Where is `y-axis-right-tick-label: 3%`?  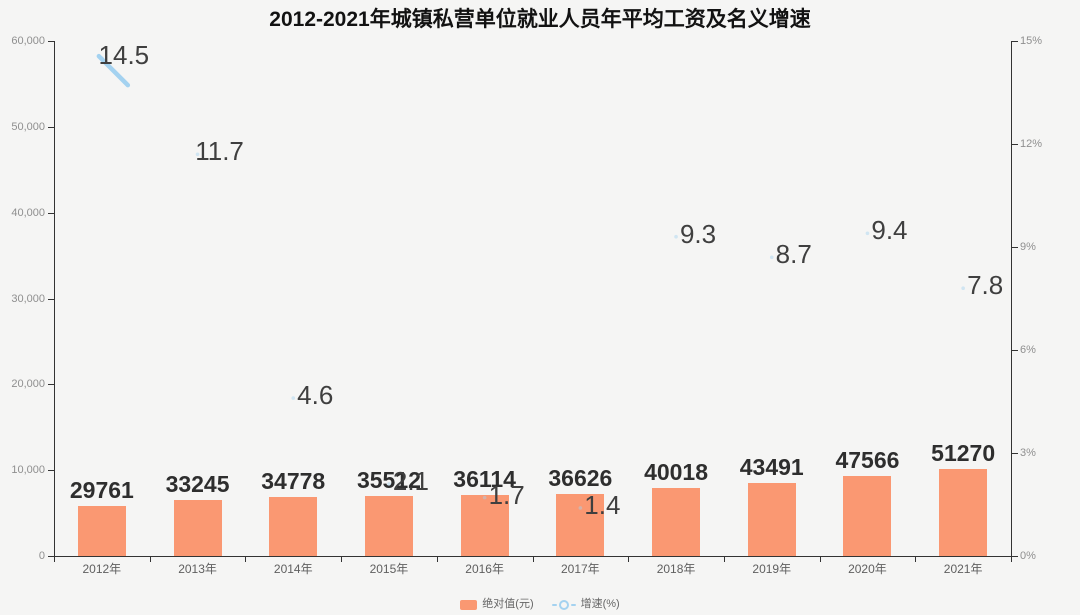
y-axis-right-tick-label: 3% is located at coordinates (1028, 453).